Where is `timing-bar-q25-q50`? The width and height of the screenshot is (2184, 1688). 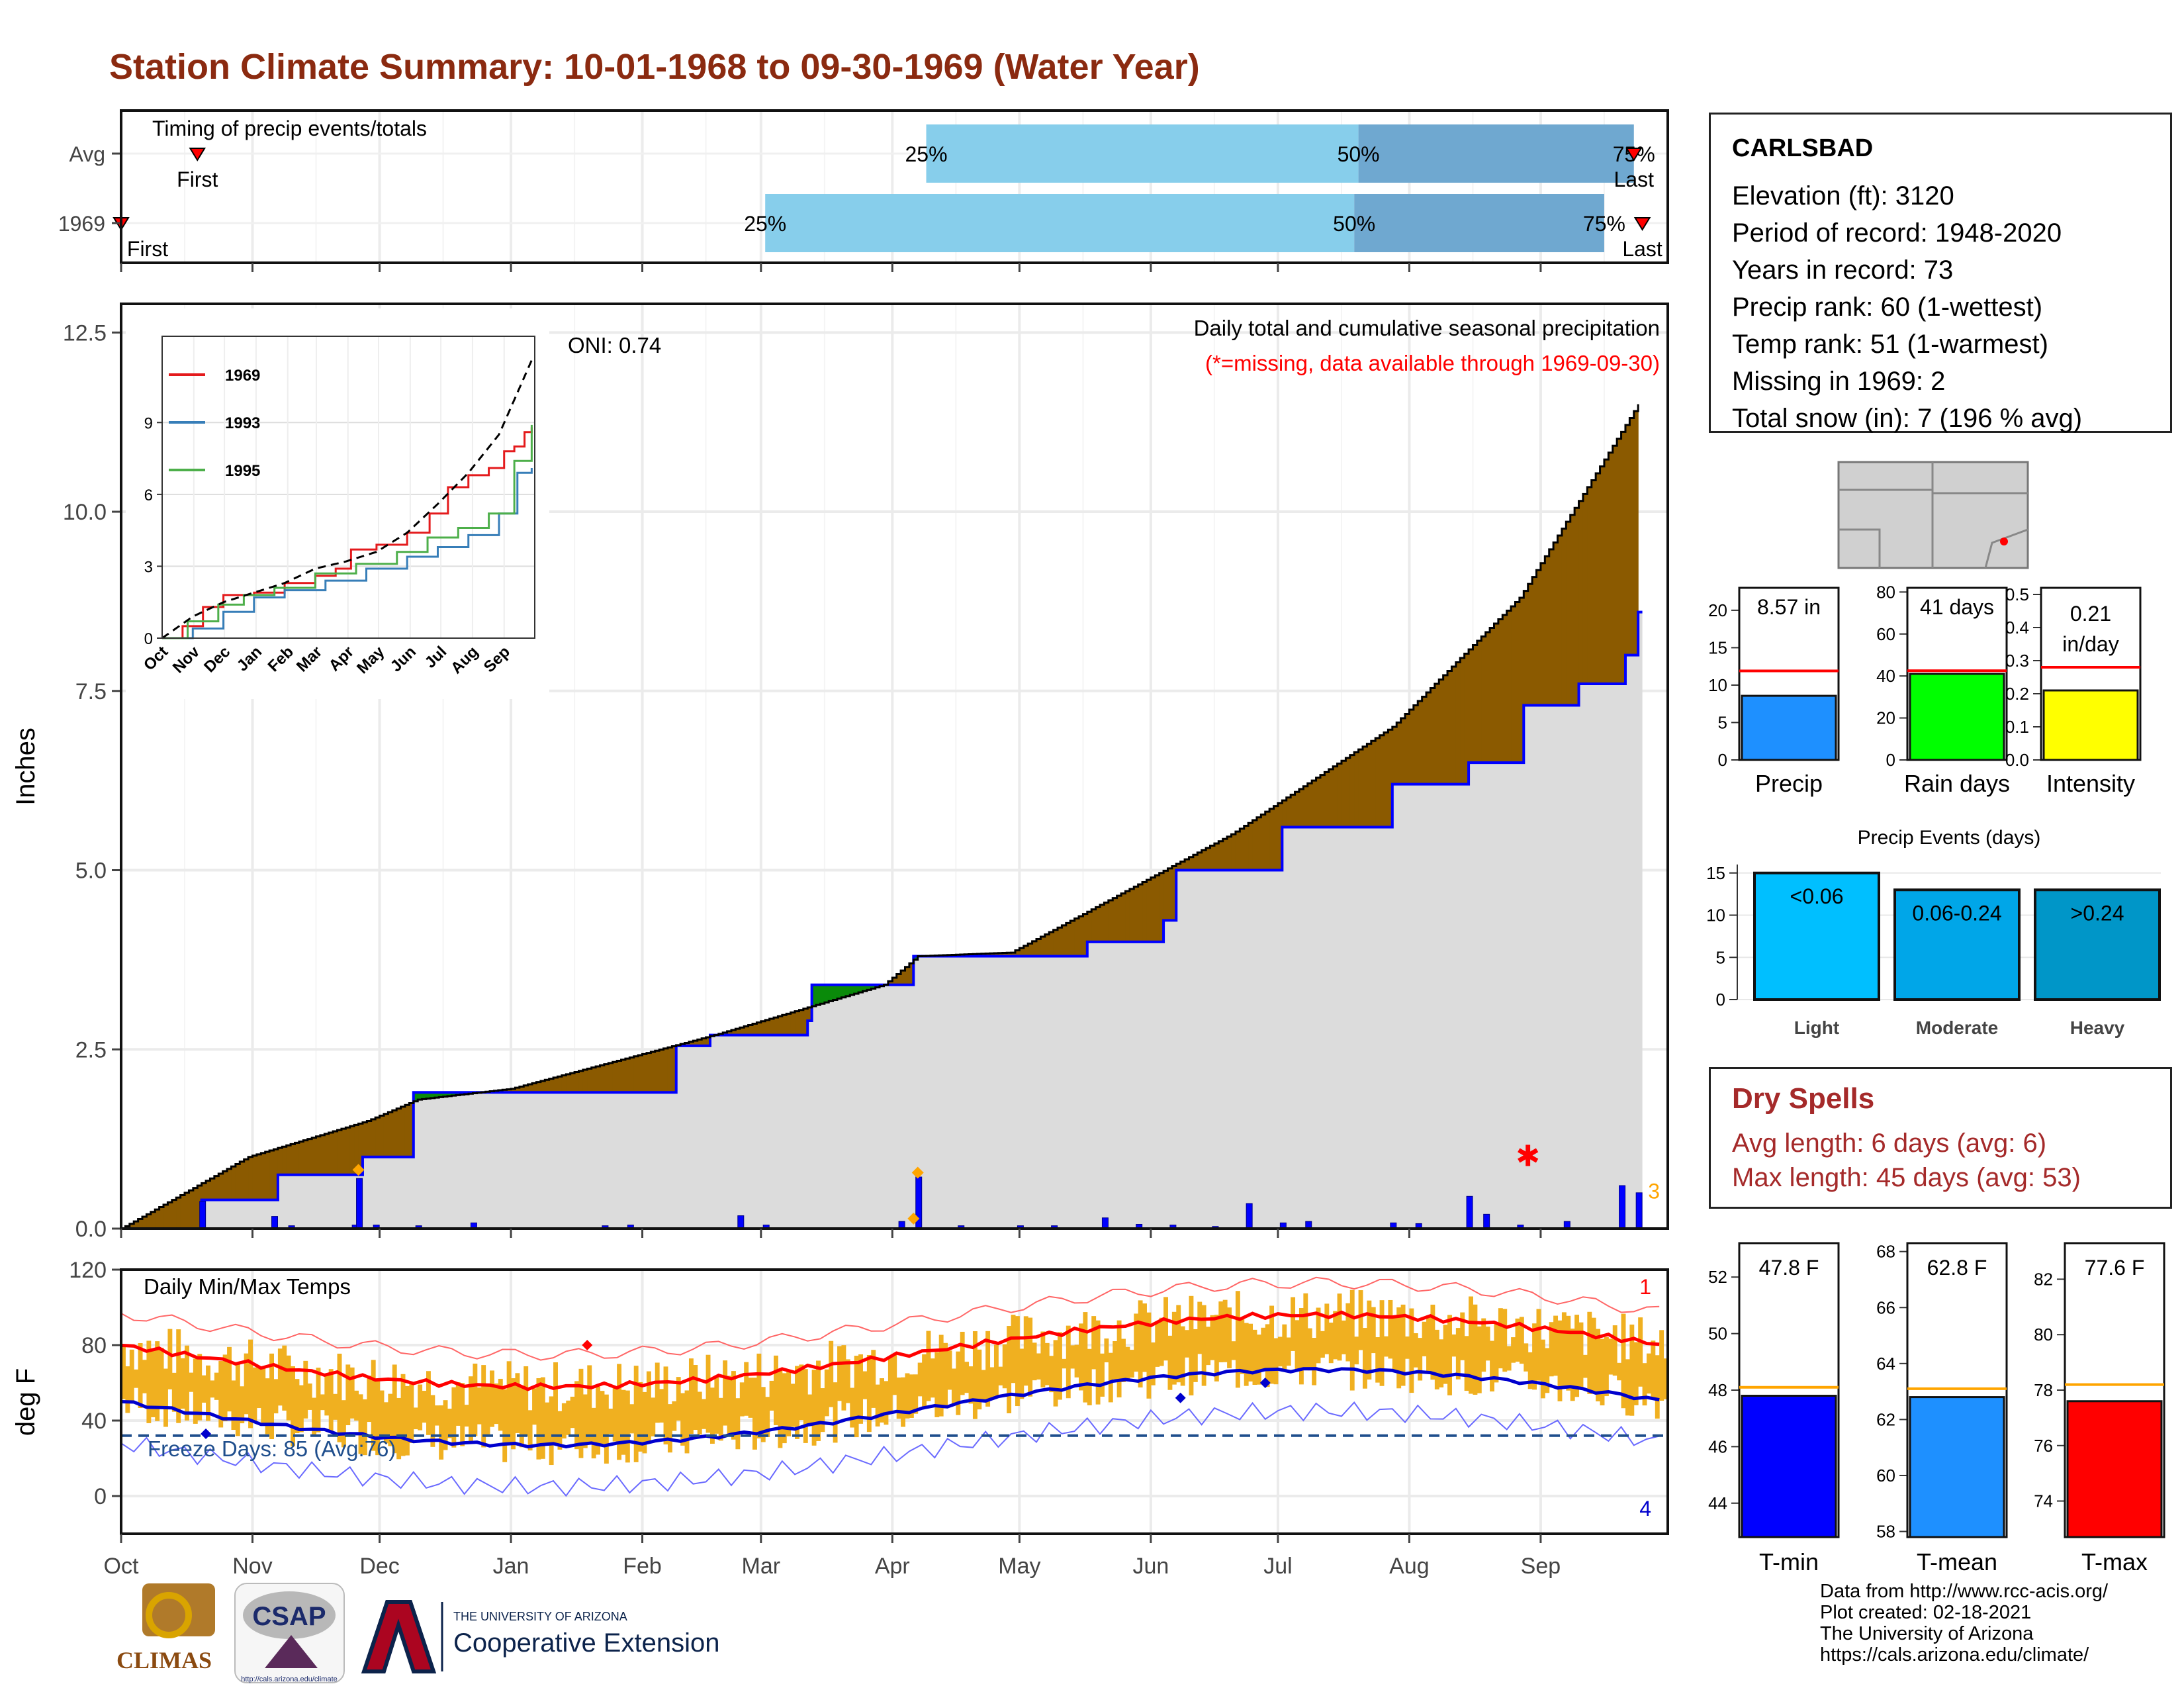
timing-bar-q25-q50 is located at coordinates (1142, 153).